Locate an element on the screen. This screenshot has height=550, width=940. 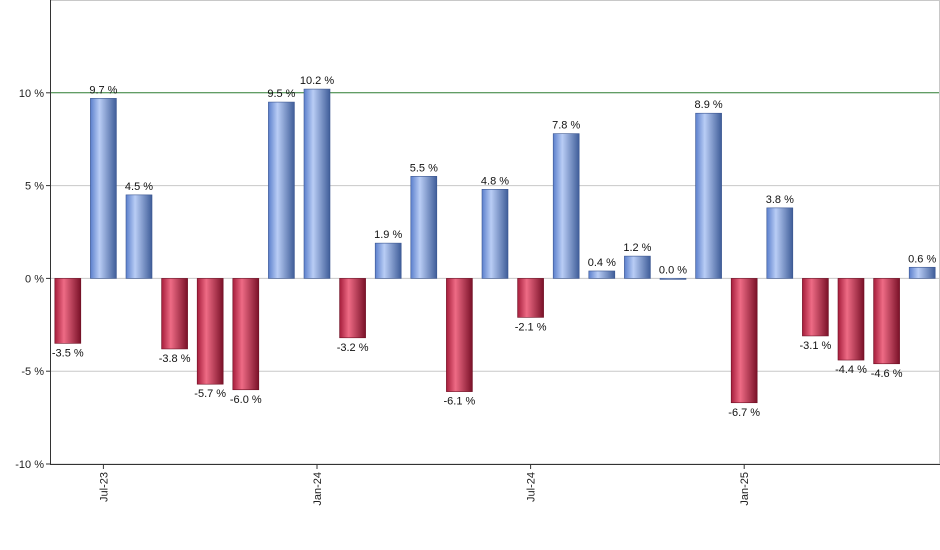
data-label: 7.8 % is located at coordinates (566, 126).